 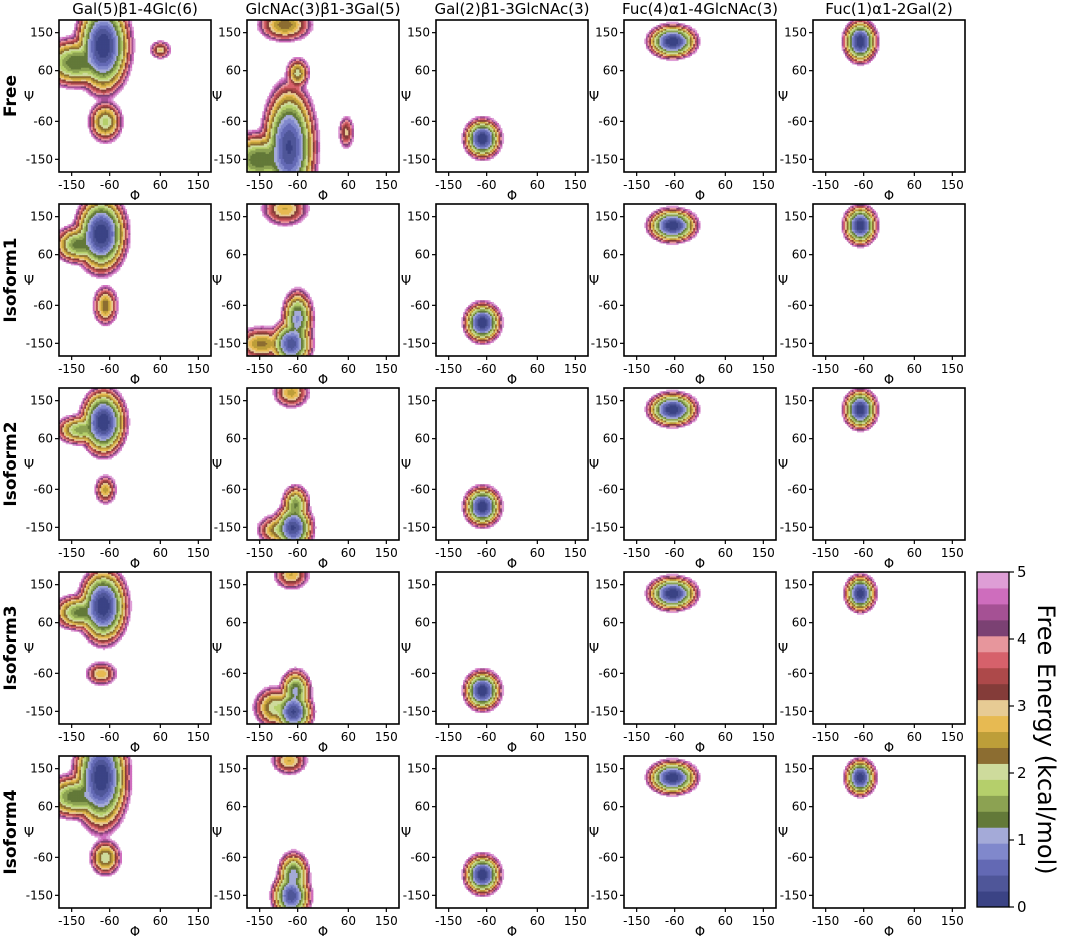 I want to click on column-title: GlcNAc(3)β1-3Gal(5), so click(x=322, y=9).